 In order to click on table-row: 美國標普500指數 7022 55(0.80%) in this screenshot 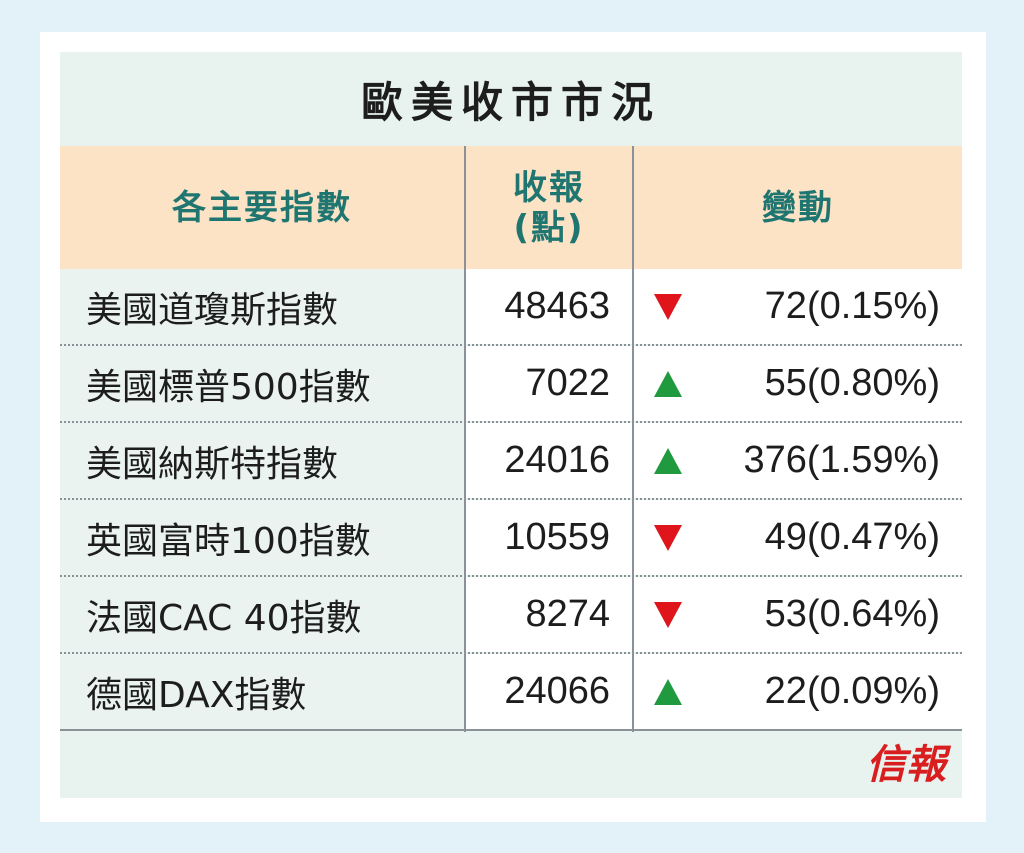, I will do `click(511, 384)`.